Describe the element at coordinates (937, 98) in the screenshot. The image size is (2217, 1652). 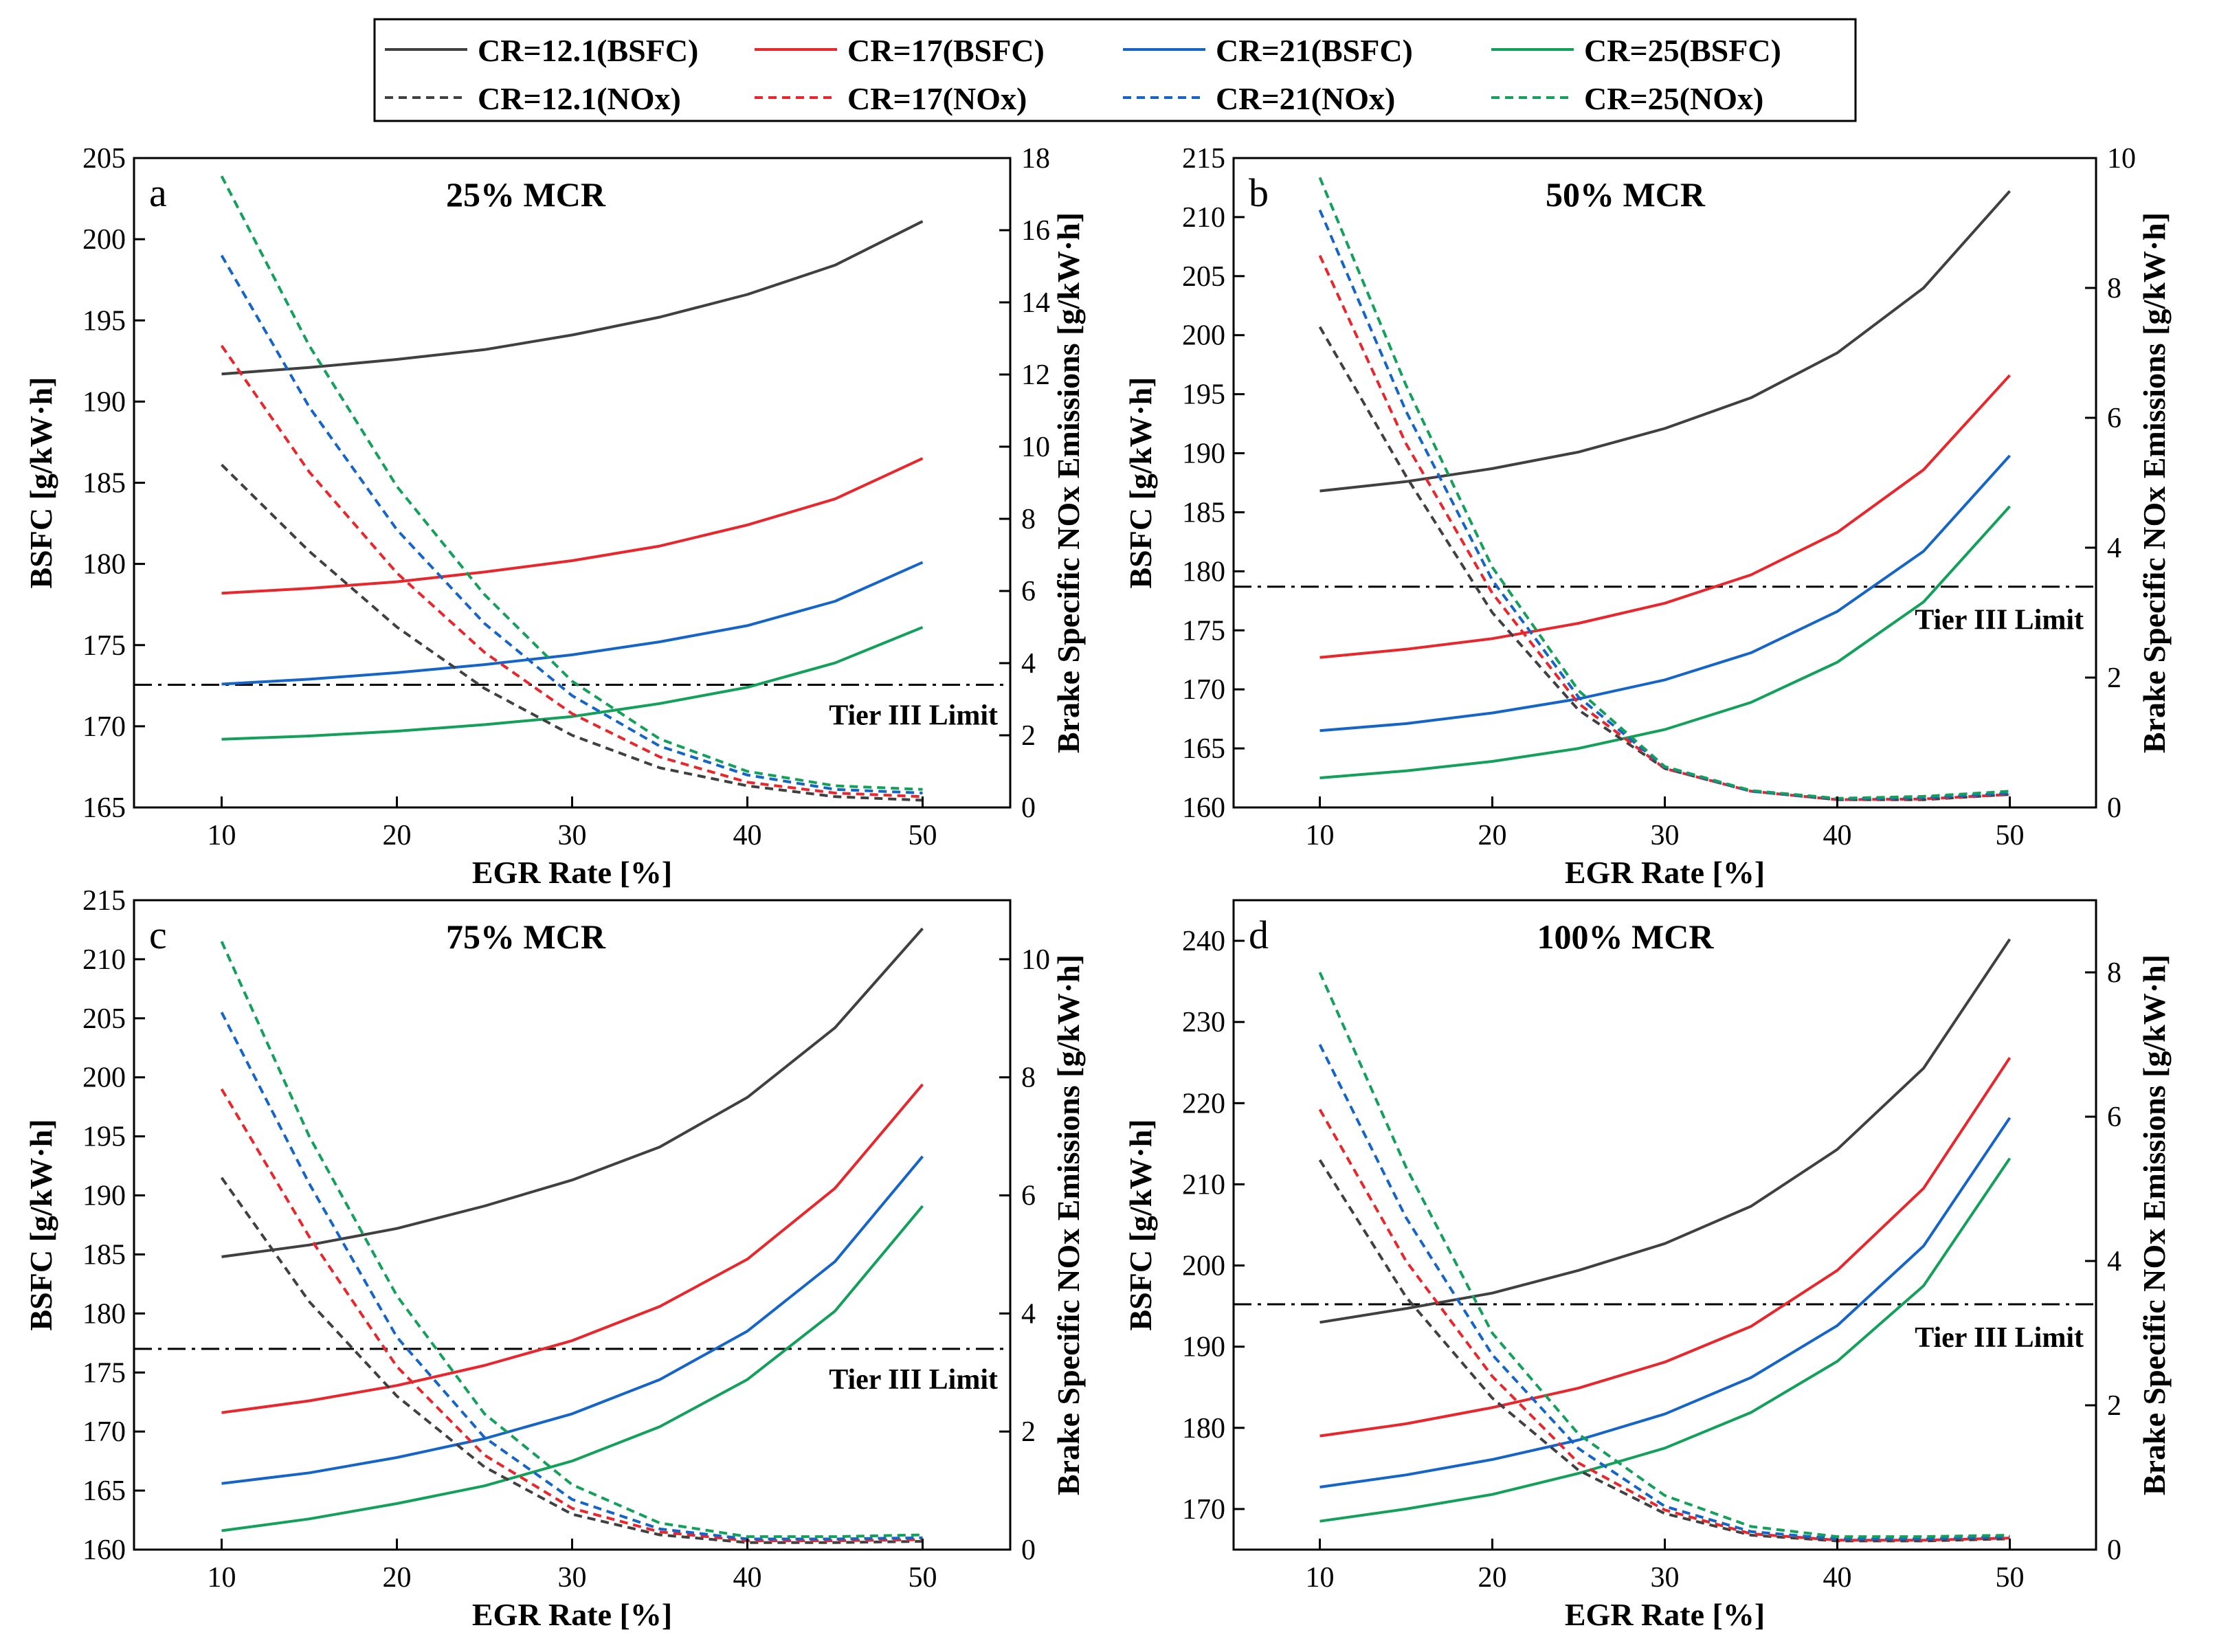
I see `legend-label-5: CR=17(NOx)` at that location.